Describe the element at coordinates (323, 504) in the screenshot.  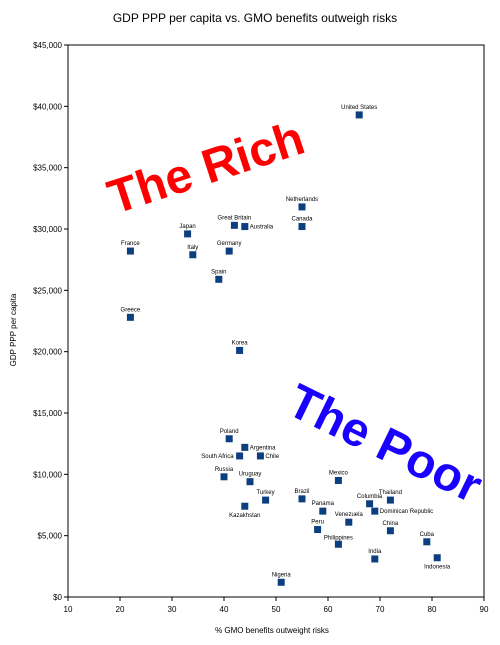
I see `data-point-label: Panama` at that location.